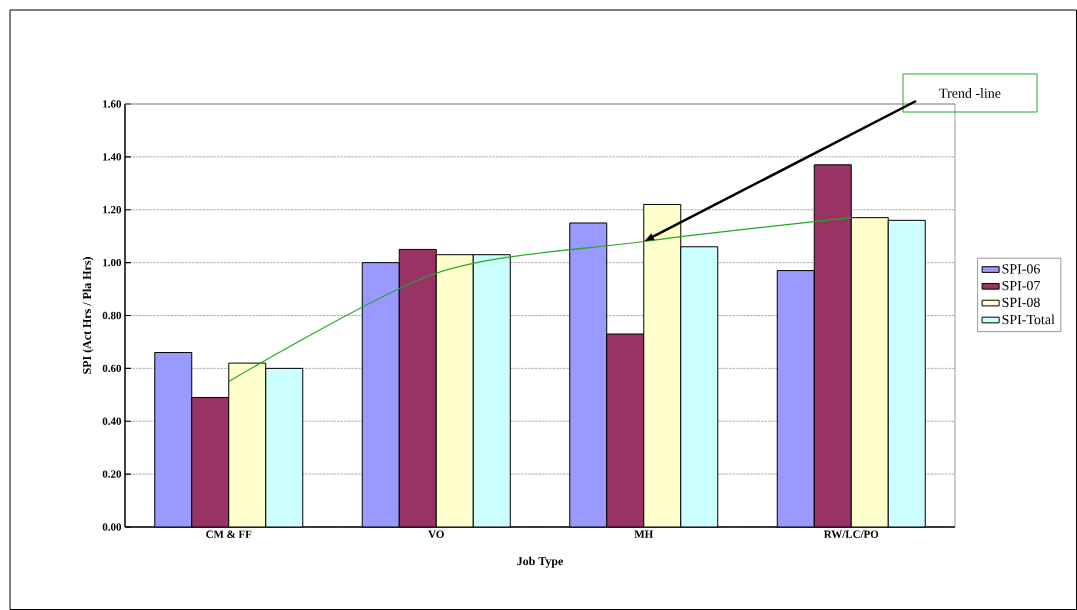  I want to click on legend-label: SPI-Total, so click(1028, 319).